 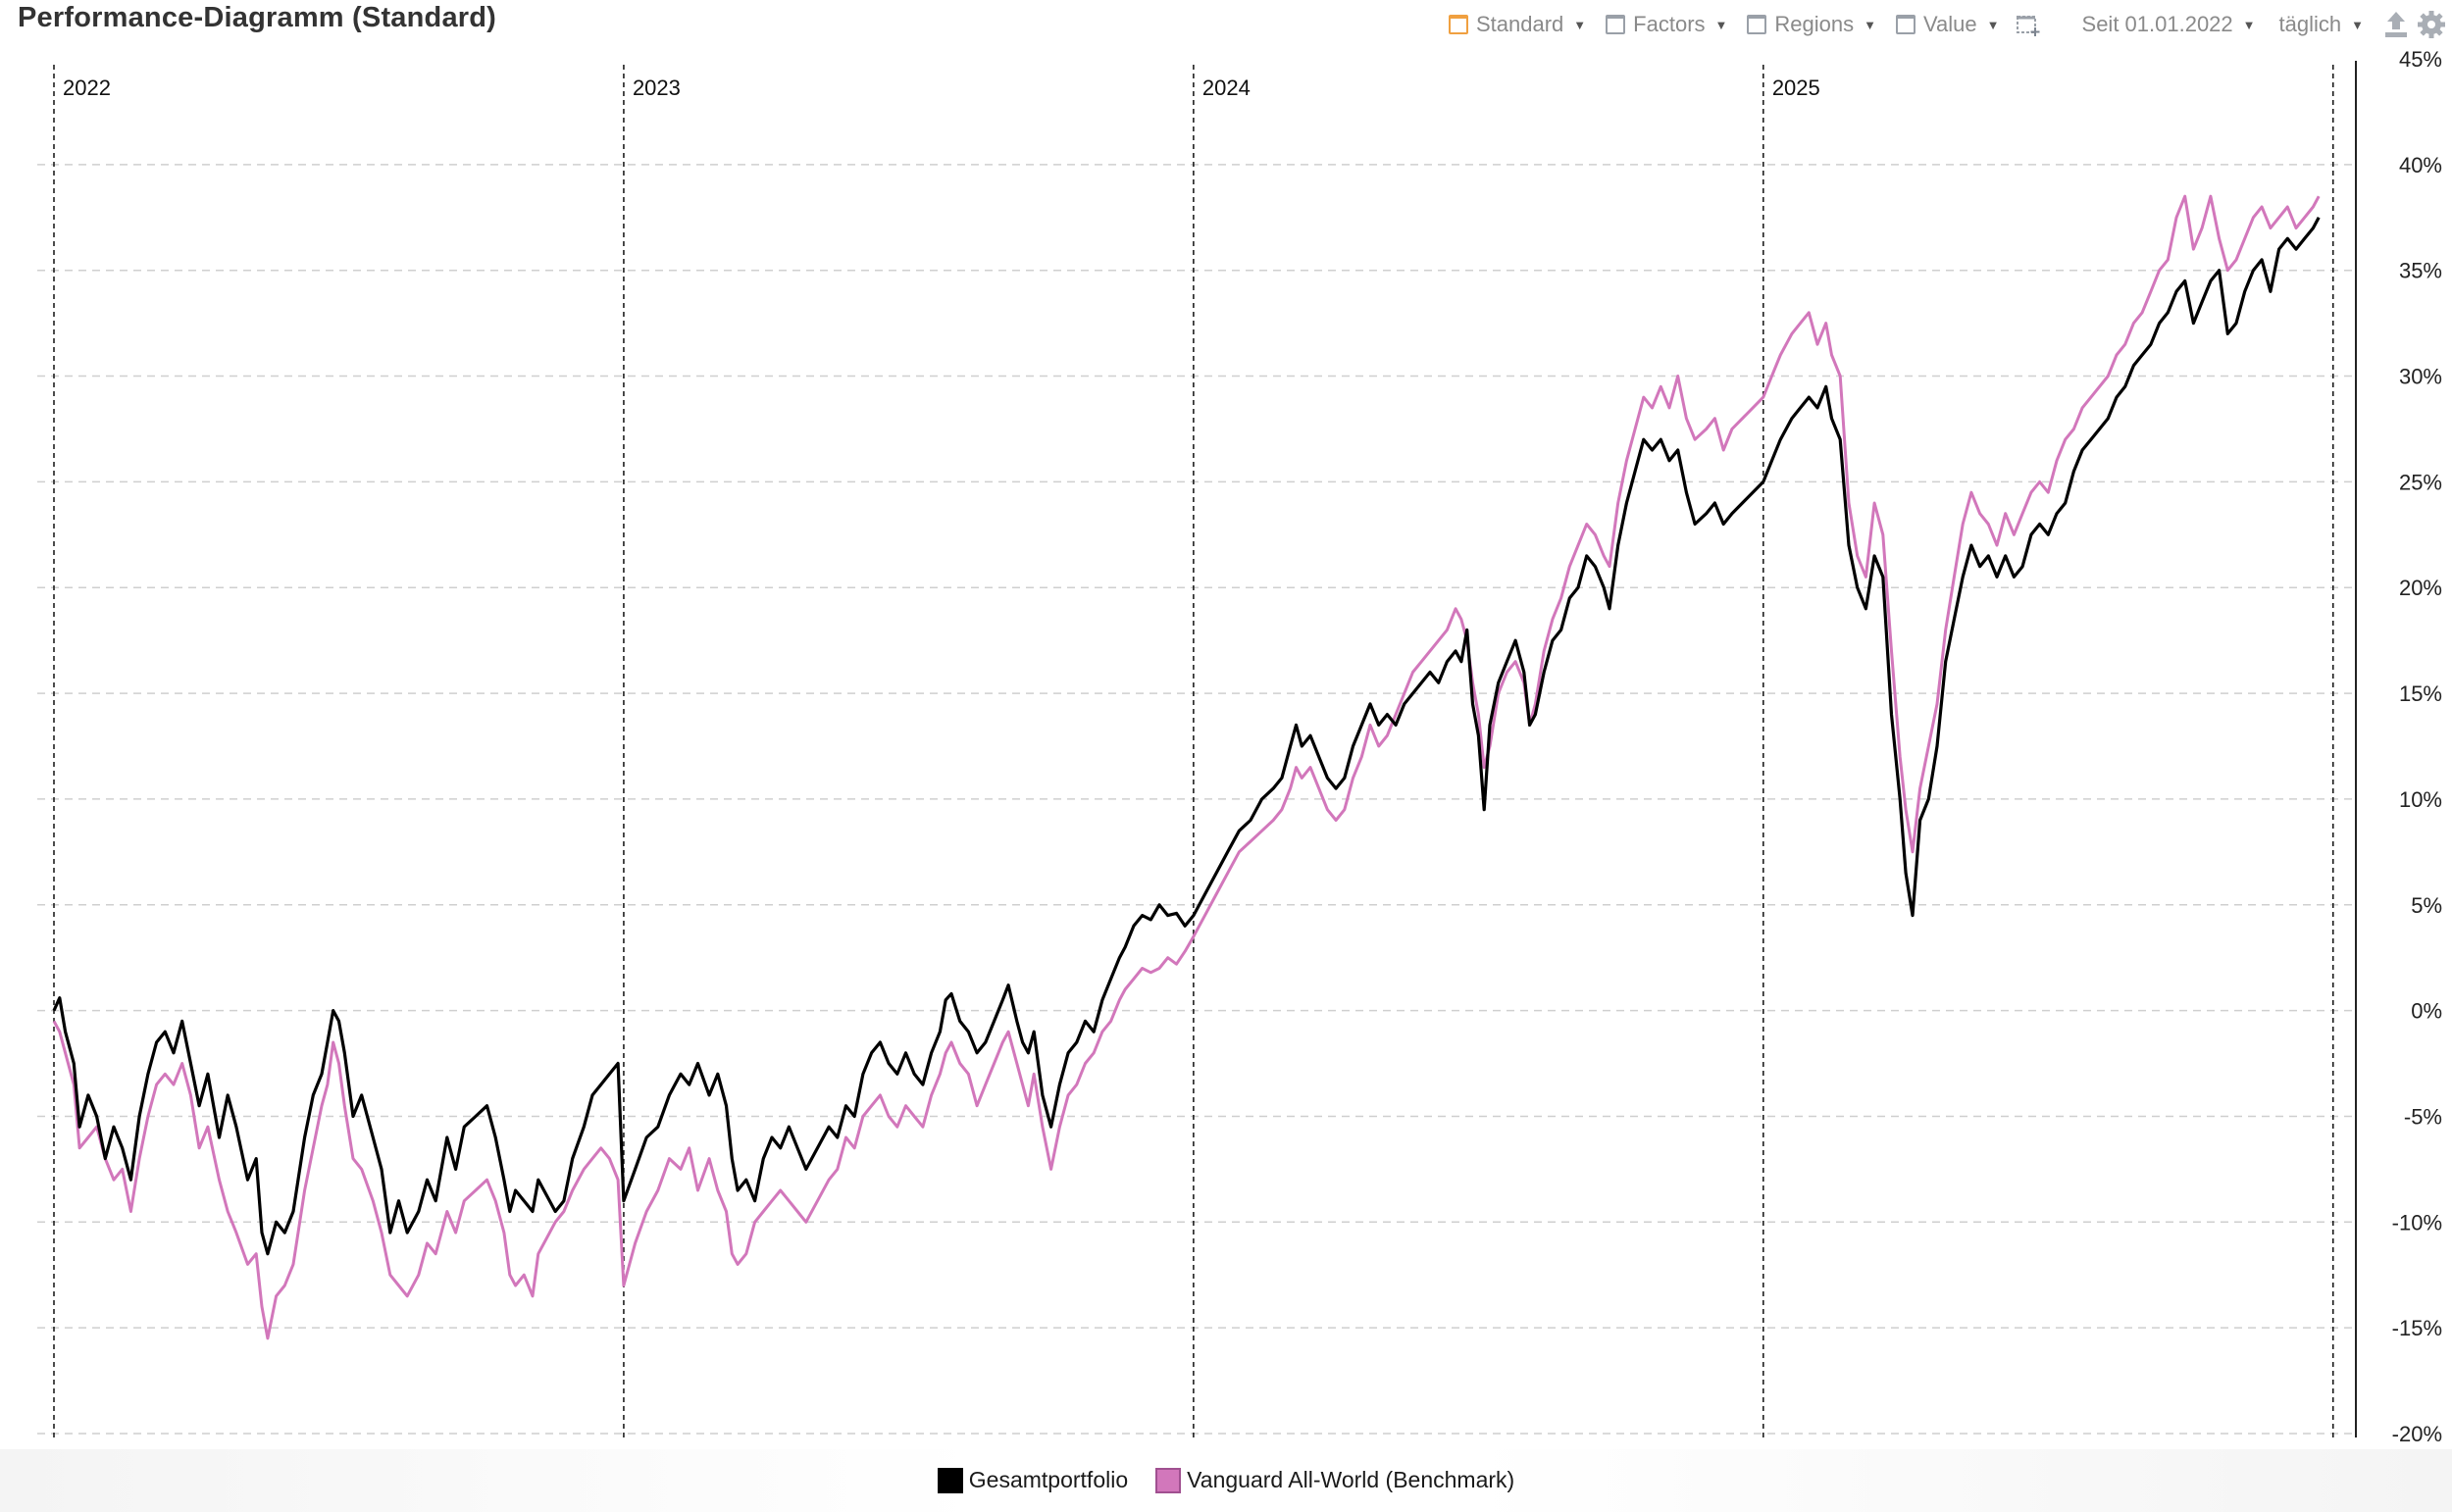 I want to click on settings-button, so click(x=2431, y=24).